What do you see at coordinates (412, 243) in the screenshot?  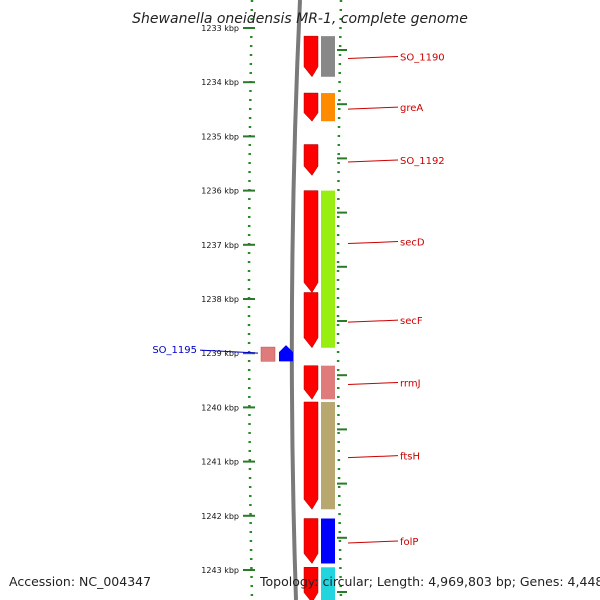 I see `gene-label: secD` at bounding box center [412, 243].